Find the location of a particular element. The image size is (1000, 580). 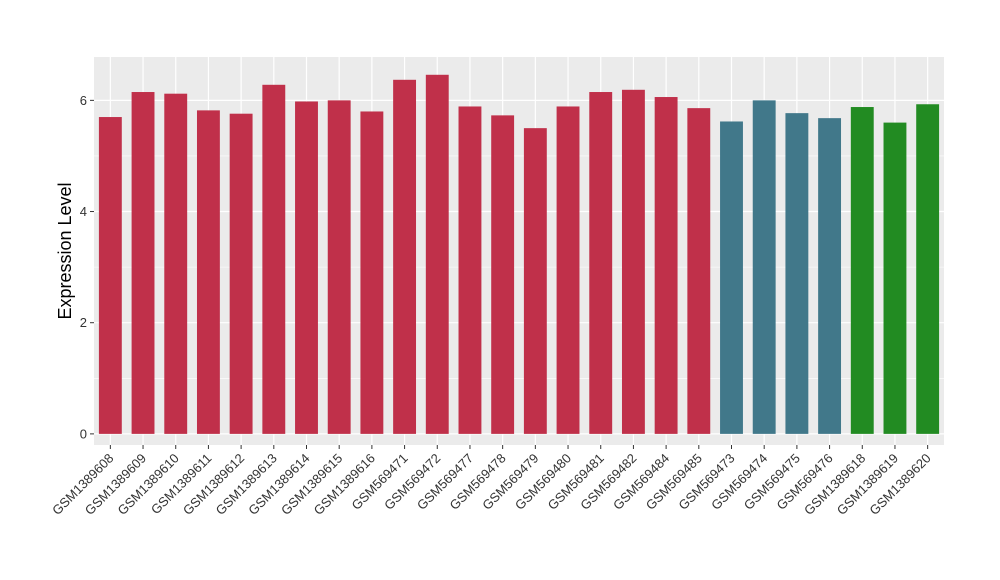

bar-GSM1389610 is located at coordinates (176, 263).